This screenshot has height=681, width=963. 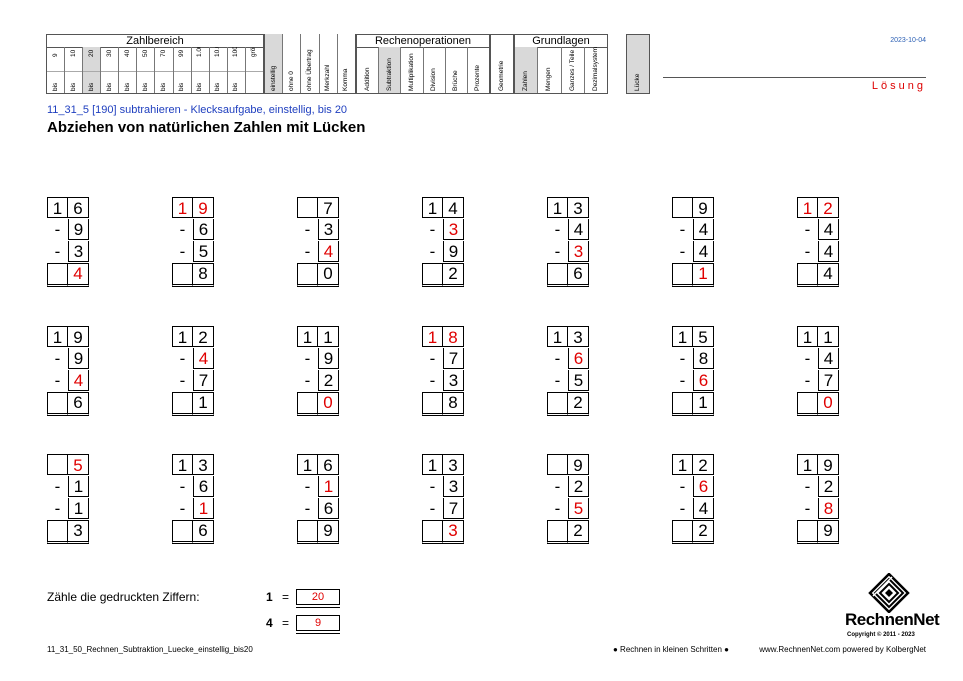 What do you see at coordinates (74, 70) in the screenshot?
I see `header-column: 10 bis` at bounding box center [74, 70].